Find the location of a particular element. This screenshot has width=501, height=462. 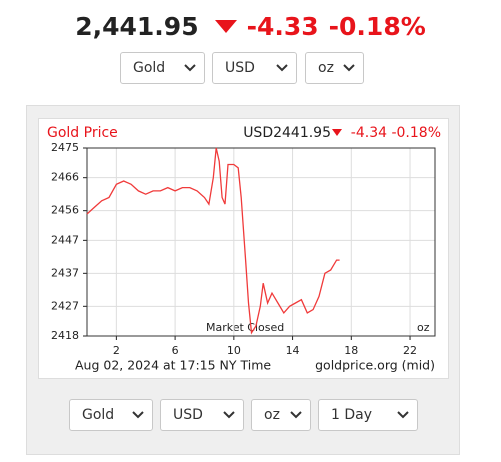

y-tick-label: 2418 is located at coordinates (65, 335).